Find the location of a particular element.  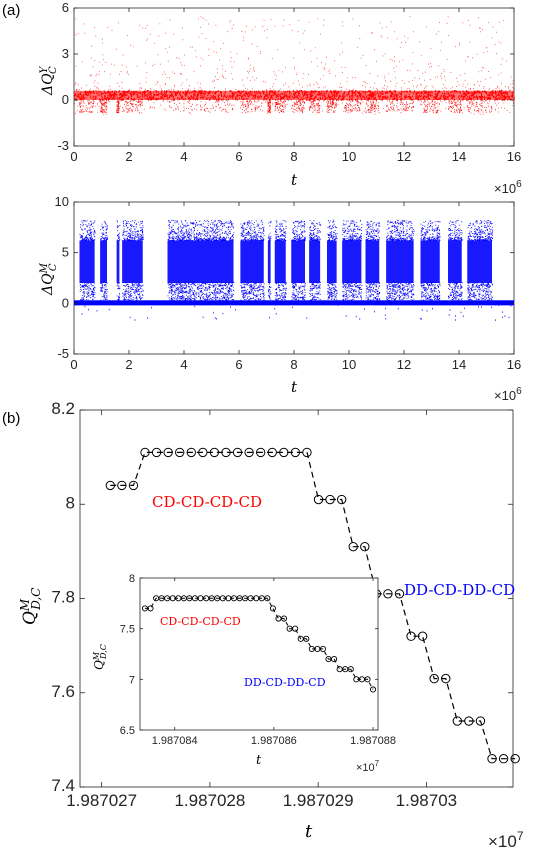

red-dips is located at coordinates (286, 107).